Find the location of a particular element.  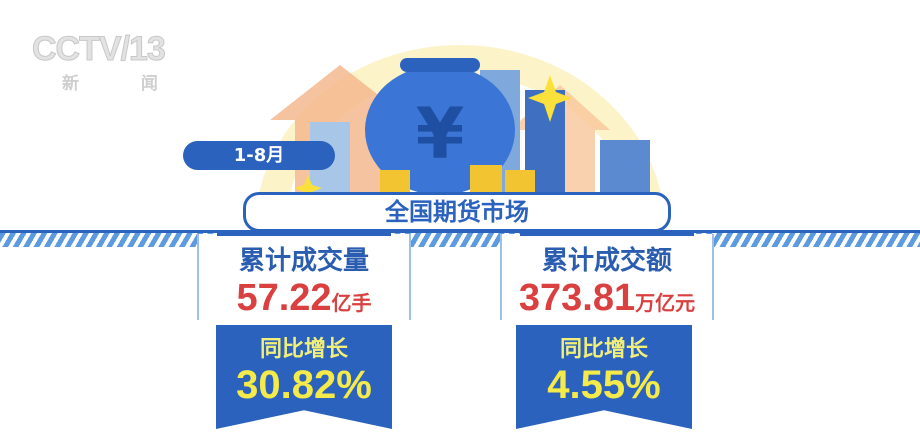

page-title: 全国期货市场 is located at coordinates (457, 212).